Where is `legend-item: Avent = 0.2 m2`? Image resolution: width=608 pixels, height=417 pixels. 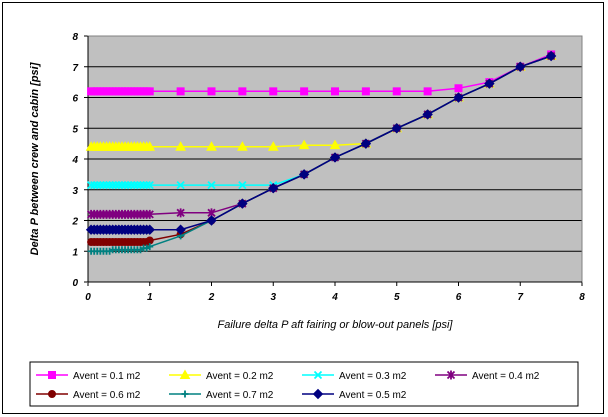
legend-item: Avent = 0.2 m2 is located at coordinates (221, 375).